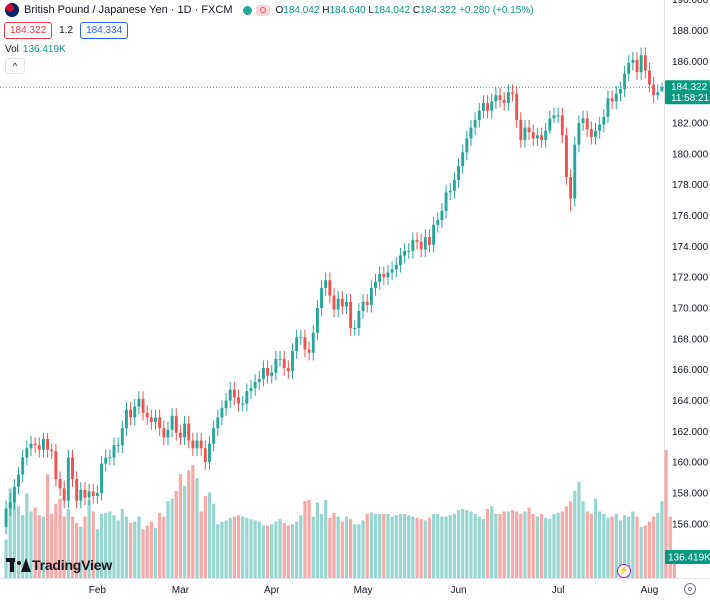 This screenshot has height=600, width=710. I want to click on chevron-up-icon: ^, so click(15, 66).